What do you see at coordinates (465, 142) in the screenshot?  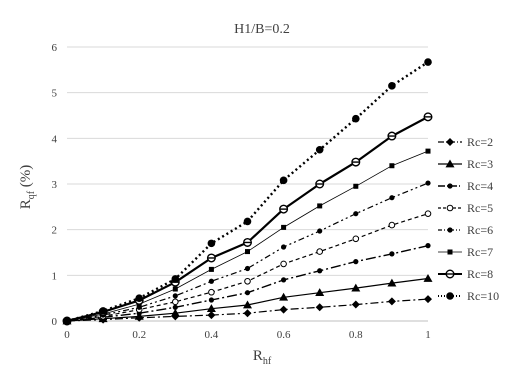 I see `legend-entry: Rc=2` at bounding box center [465, 142].